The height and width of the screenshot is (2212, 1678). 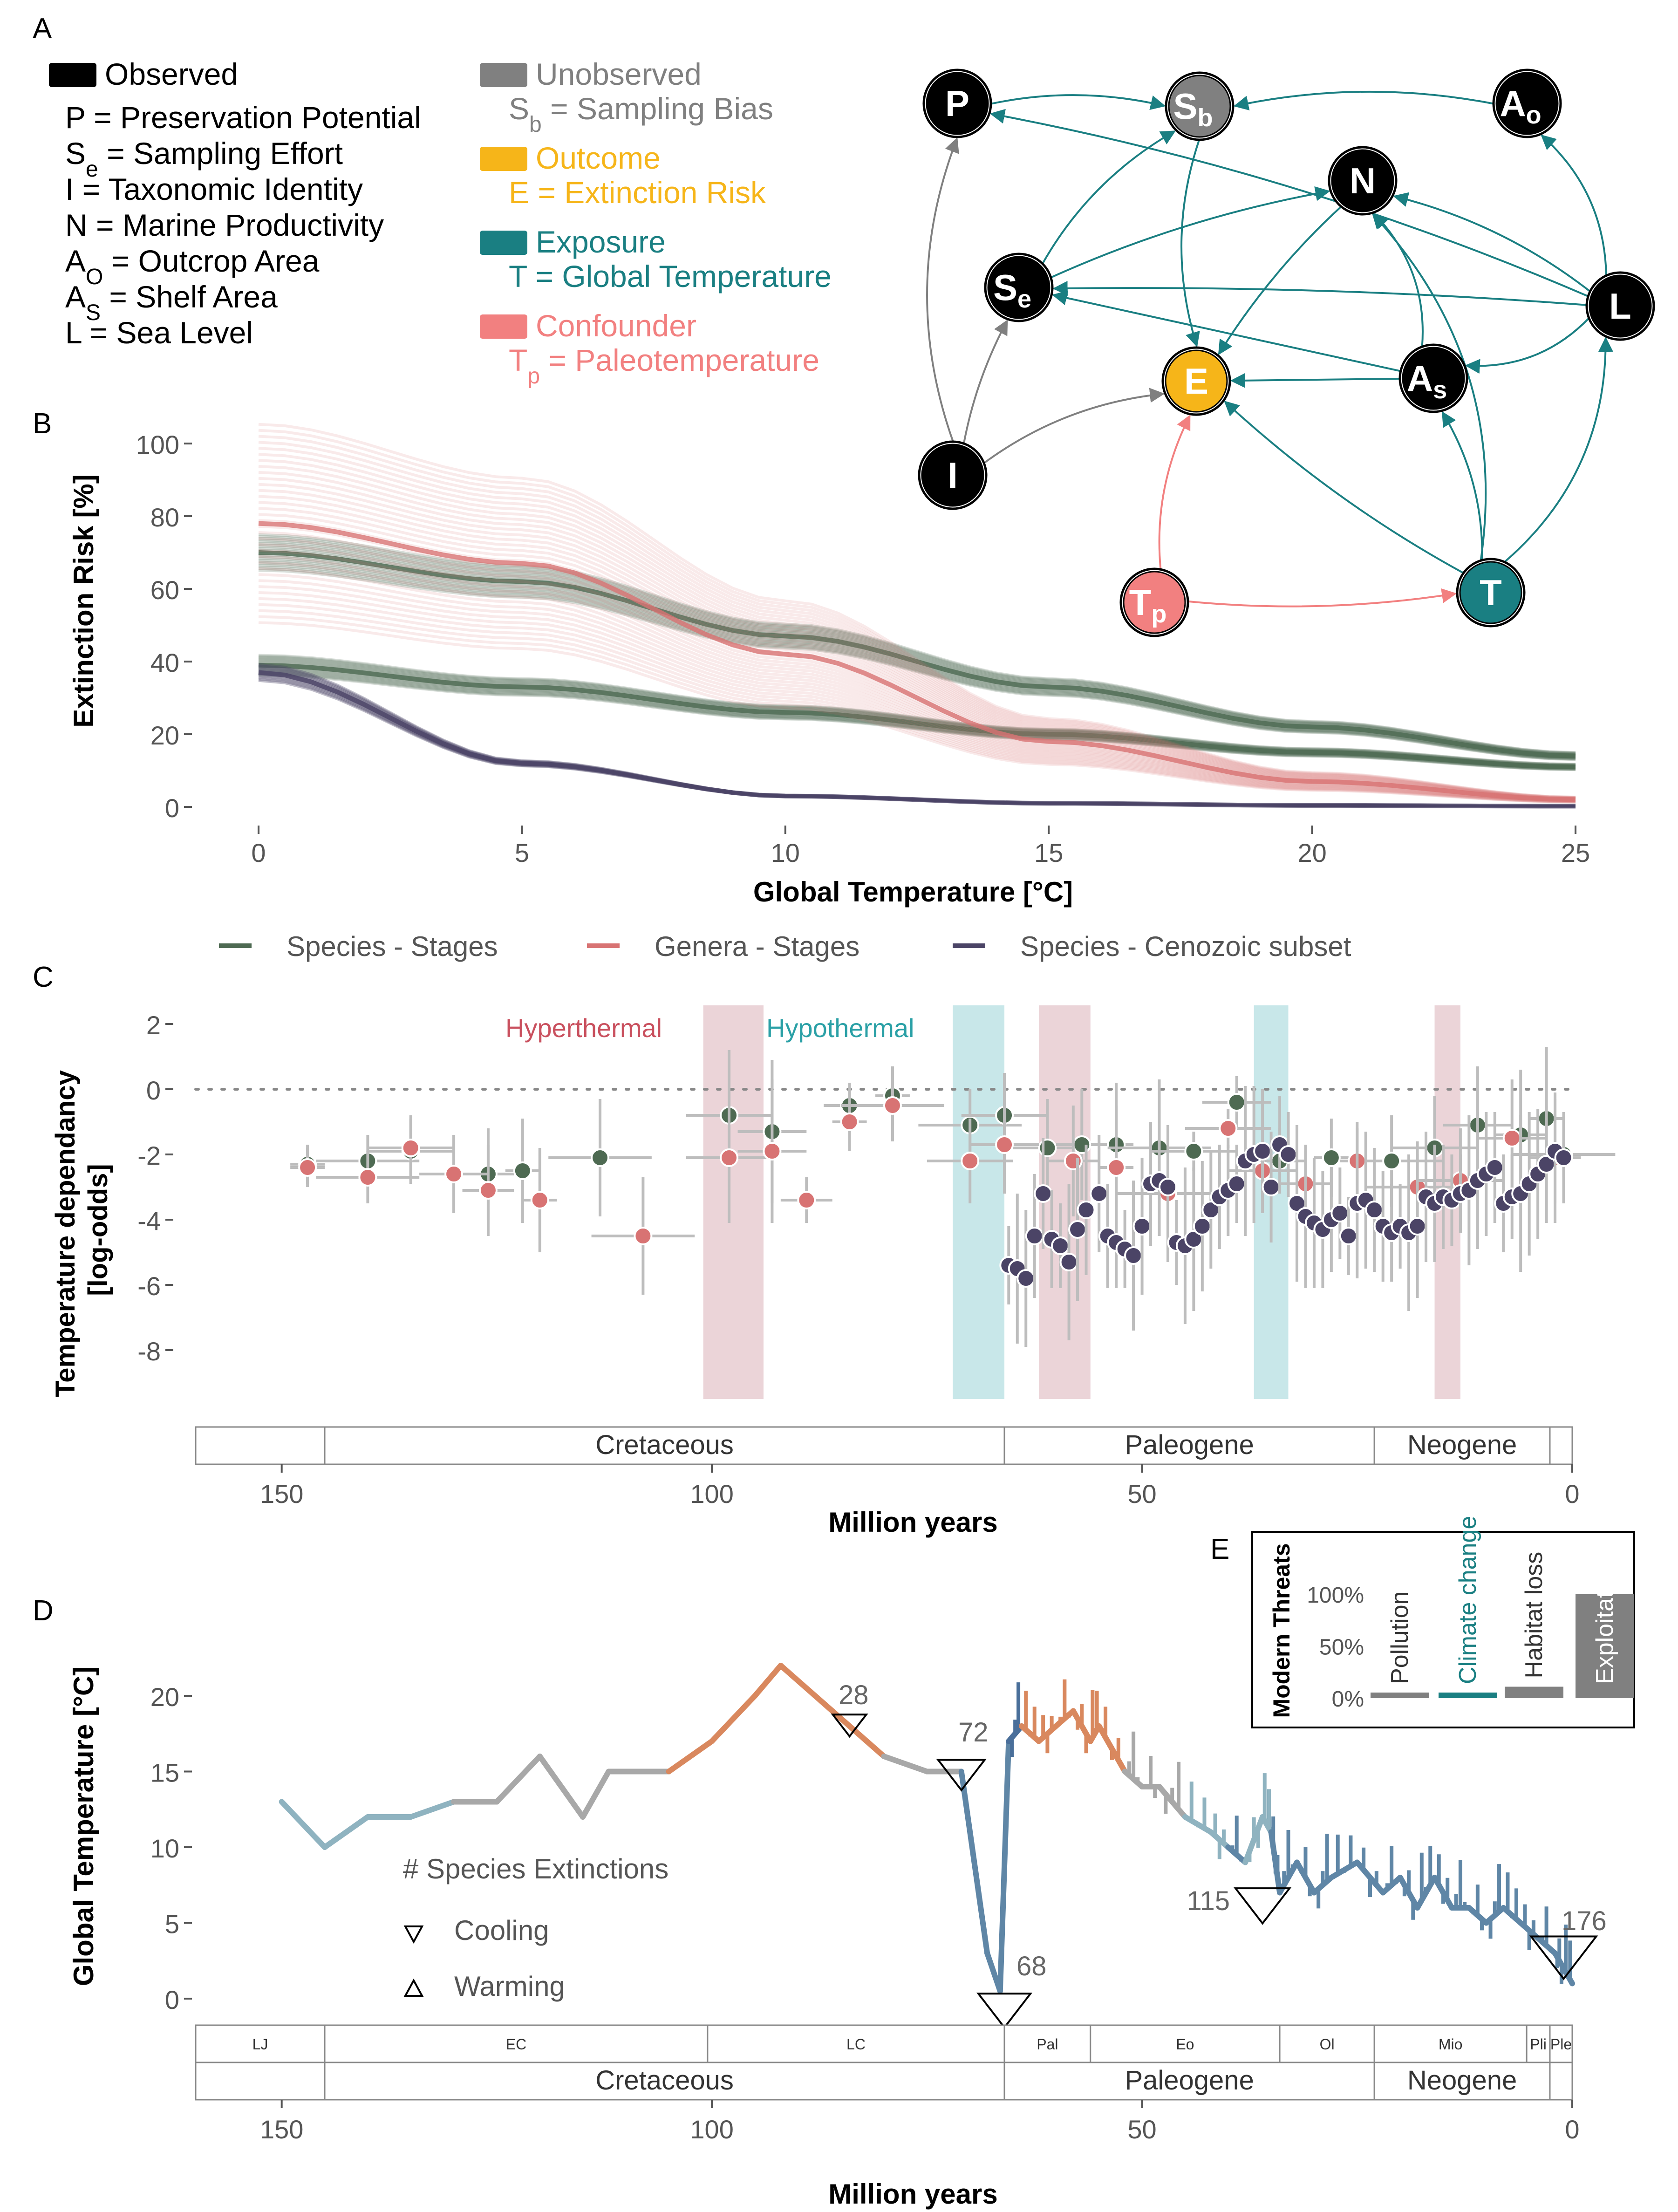 I want to click on node-label: T, so click(x=1491, y=592).